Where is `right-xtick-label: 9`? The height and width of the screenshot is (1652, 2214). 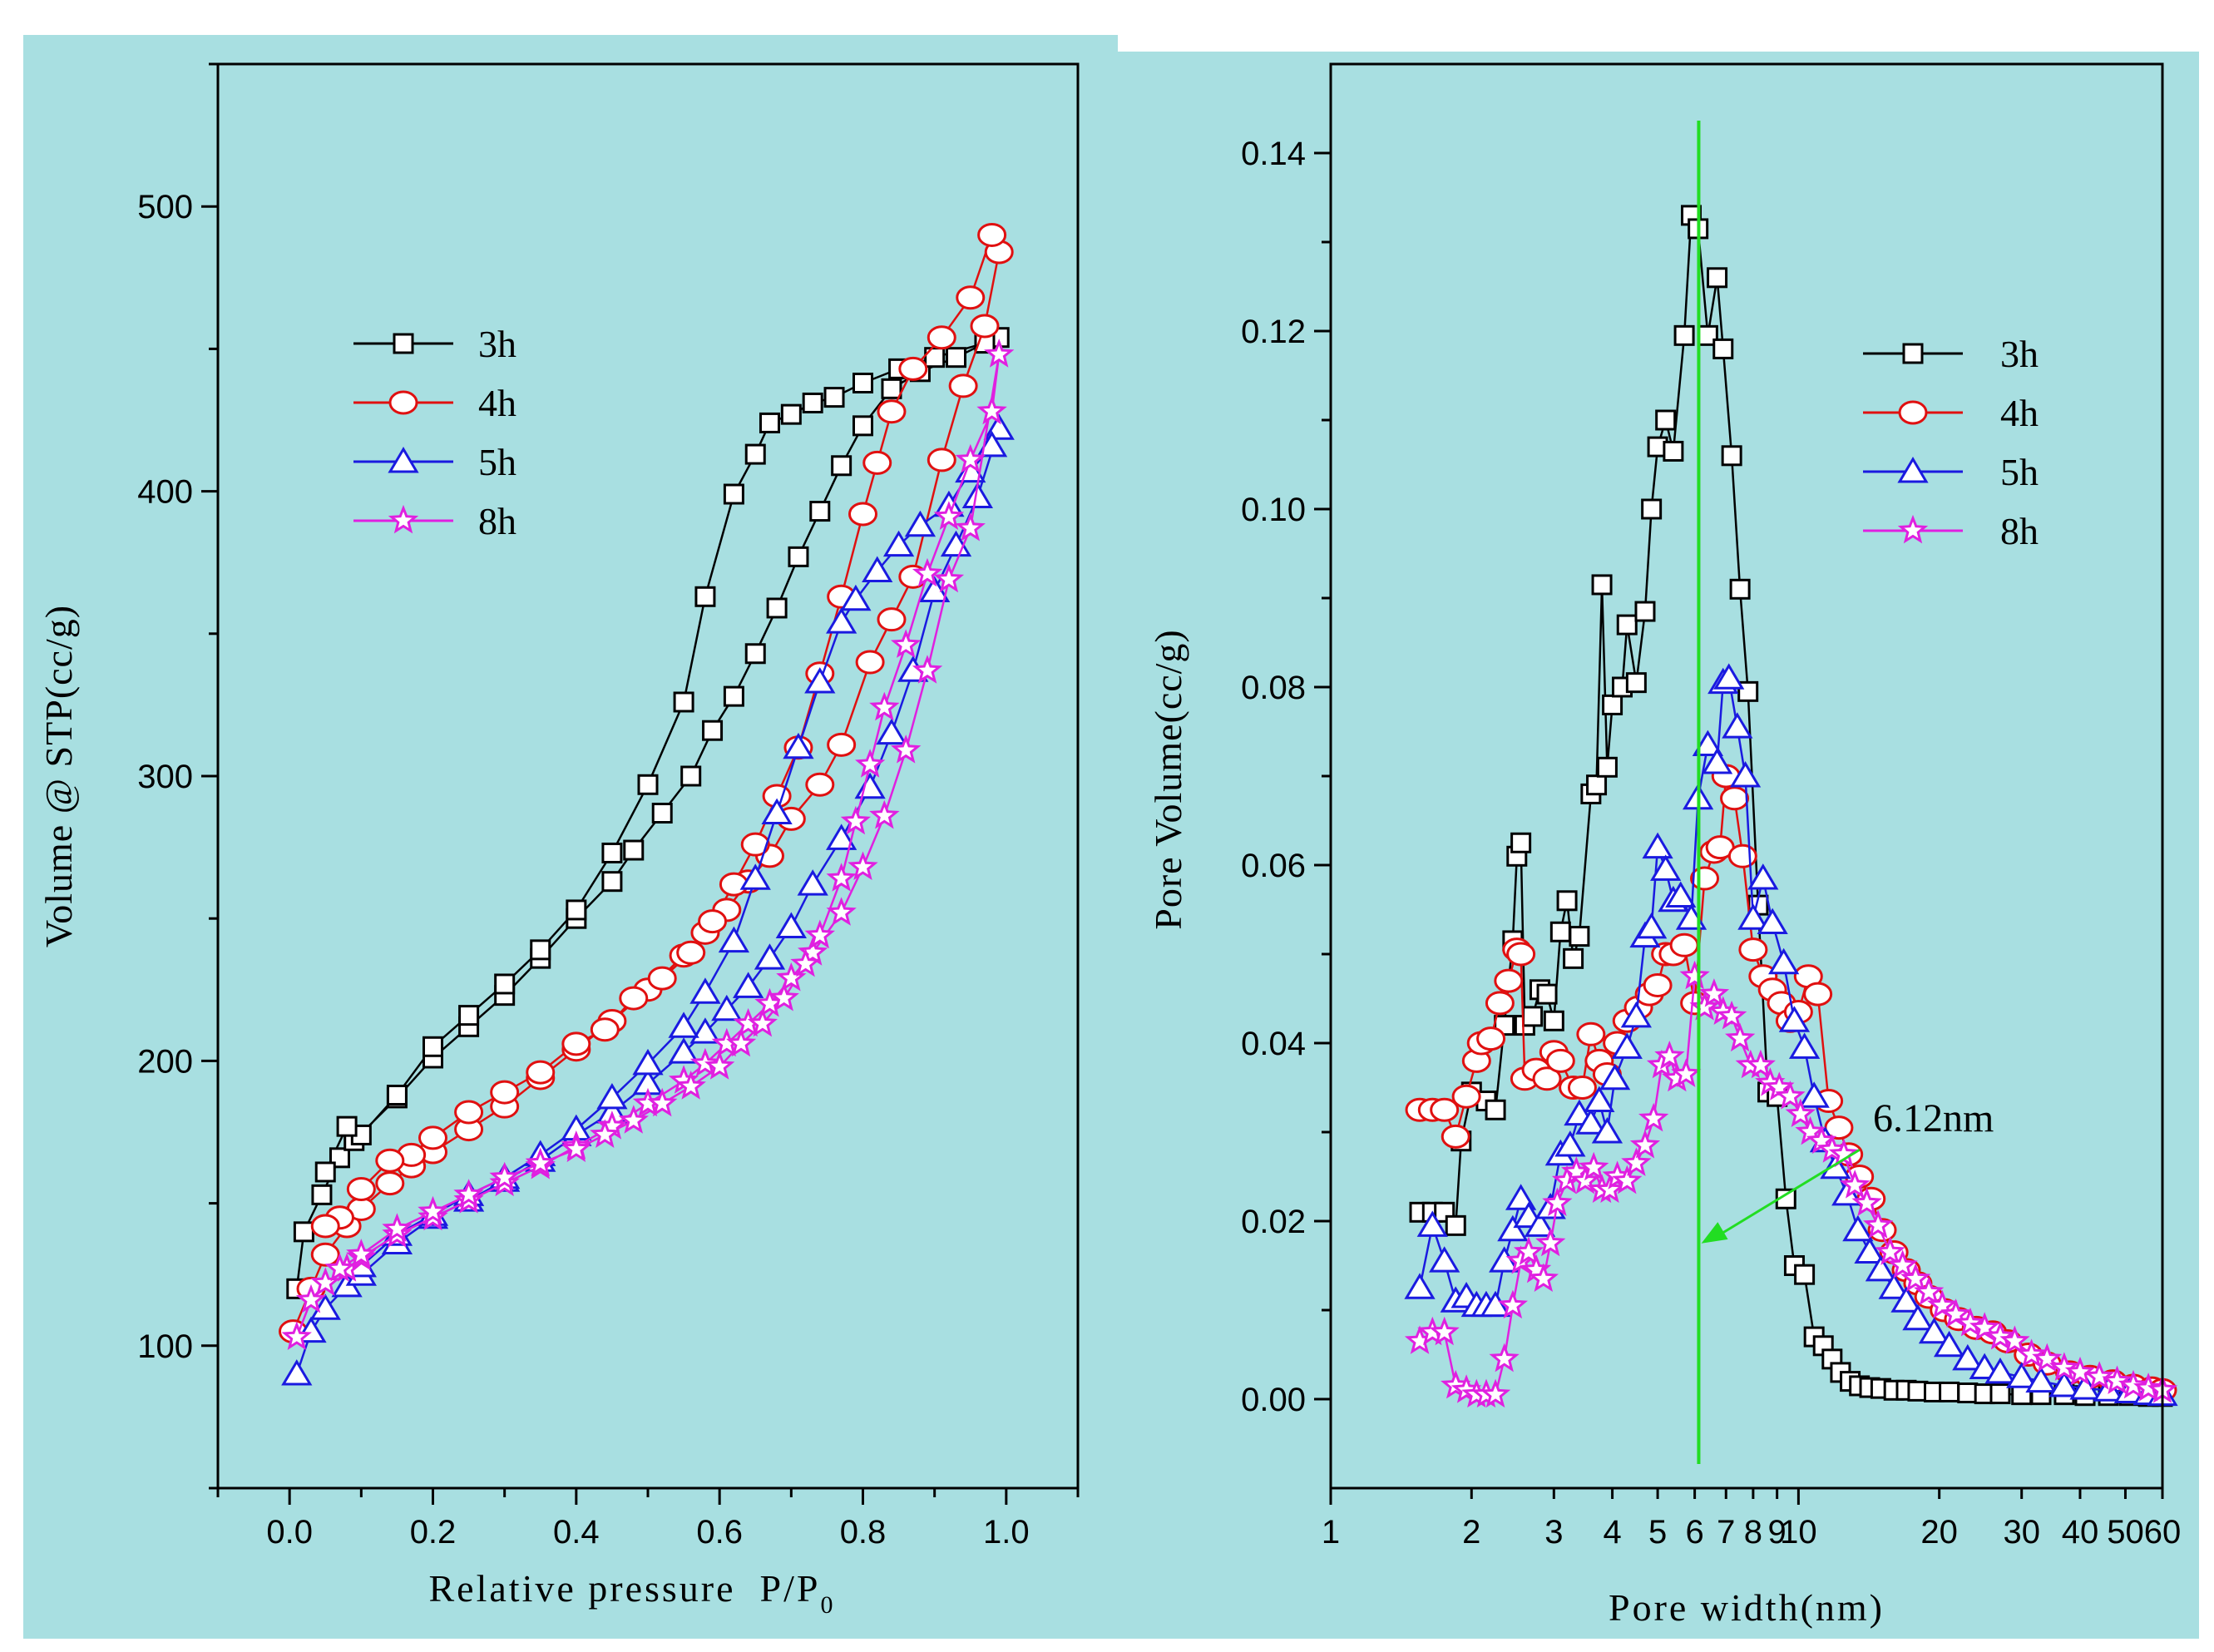 right-xtick-label: 9 is located at coordinates (1778, 1532).